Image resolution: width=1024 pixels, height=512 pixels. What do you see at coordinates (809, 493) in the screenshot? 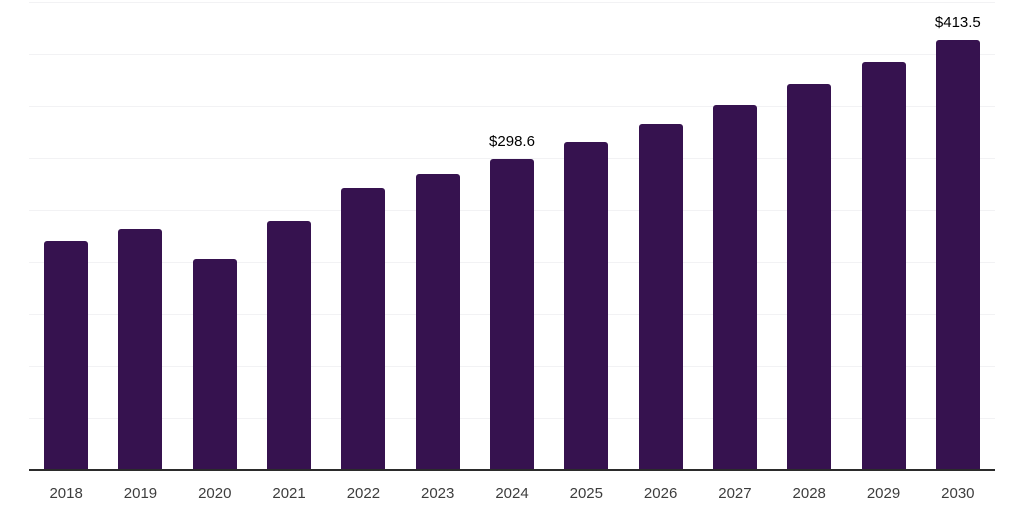
I see `x-tick-label-2028: 2028` at bounding box center [809, 493].